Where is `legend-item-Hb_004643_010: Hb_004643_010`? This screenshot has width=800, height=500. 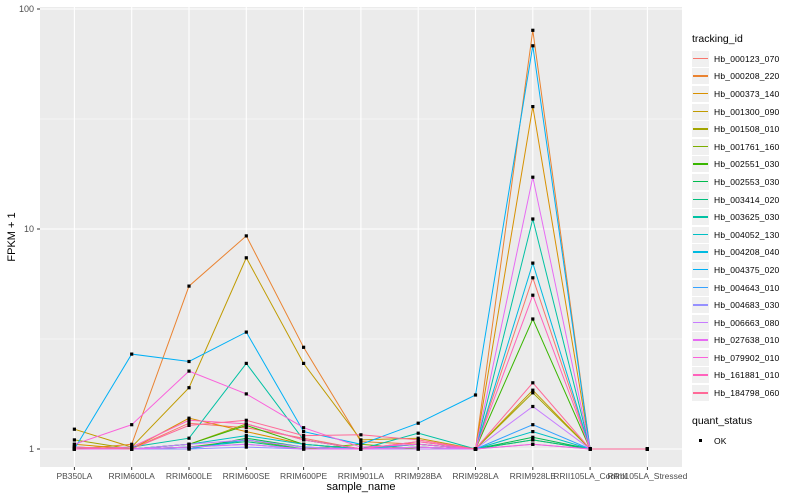
legend-item-Hb_004643_010: Hb_004643_010 is located at coordinates (745, 288).